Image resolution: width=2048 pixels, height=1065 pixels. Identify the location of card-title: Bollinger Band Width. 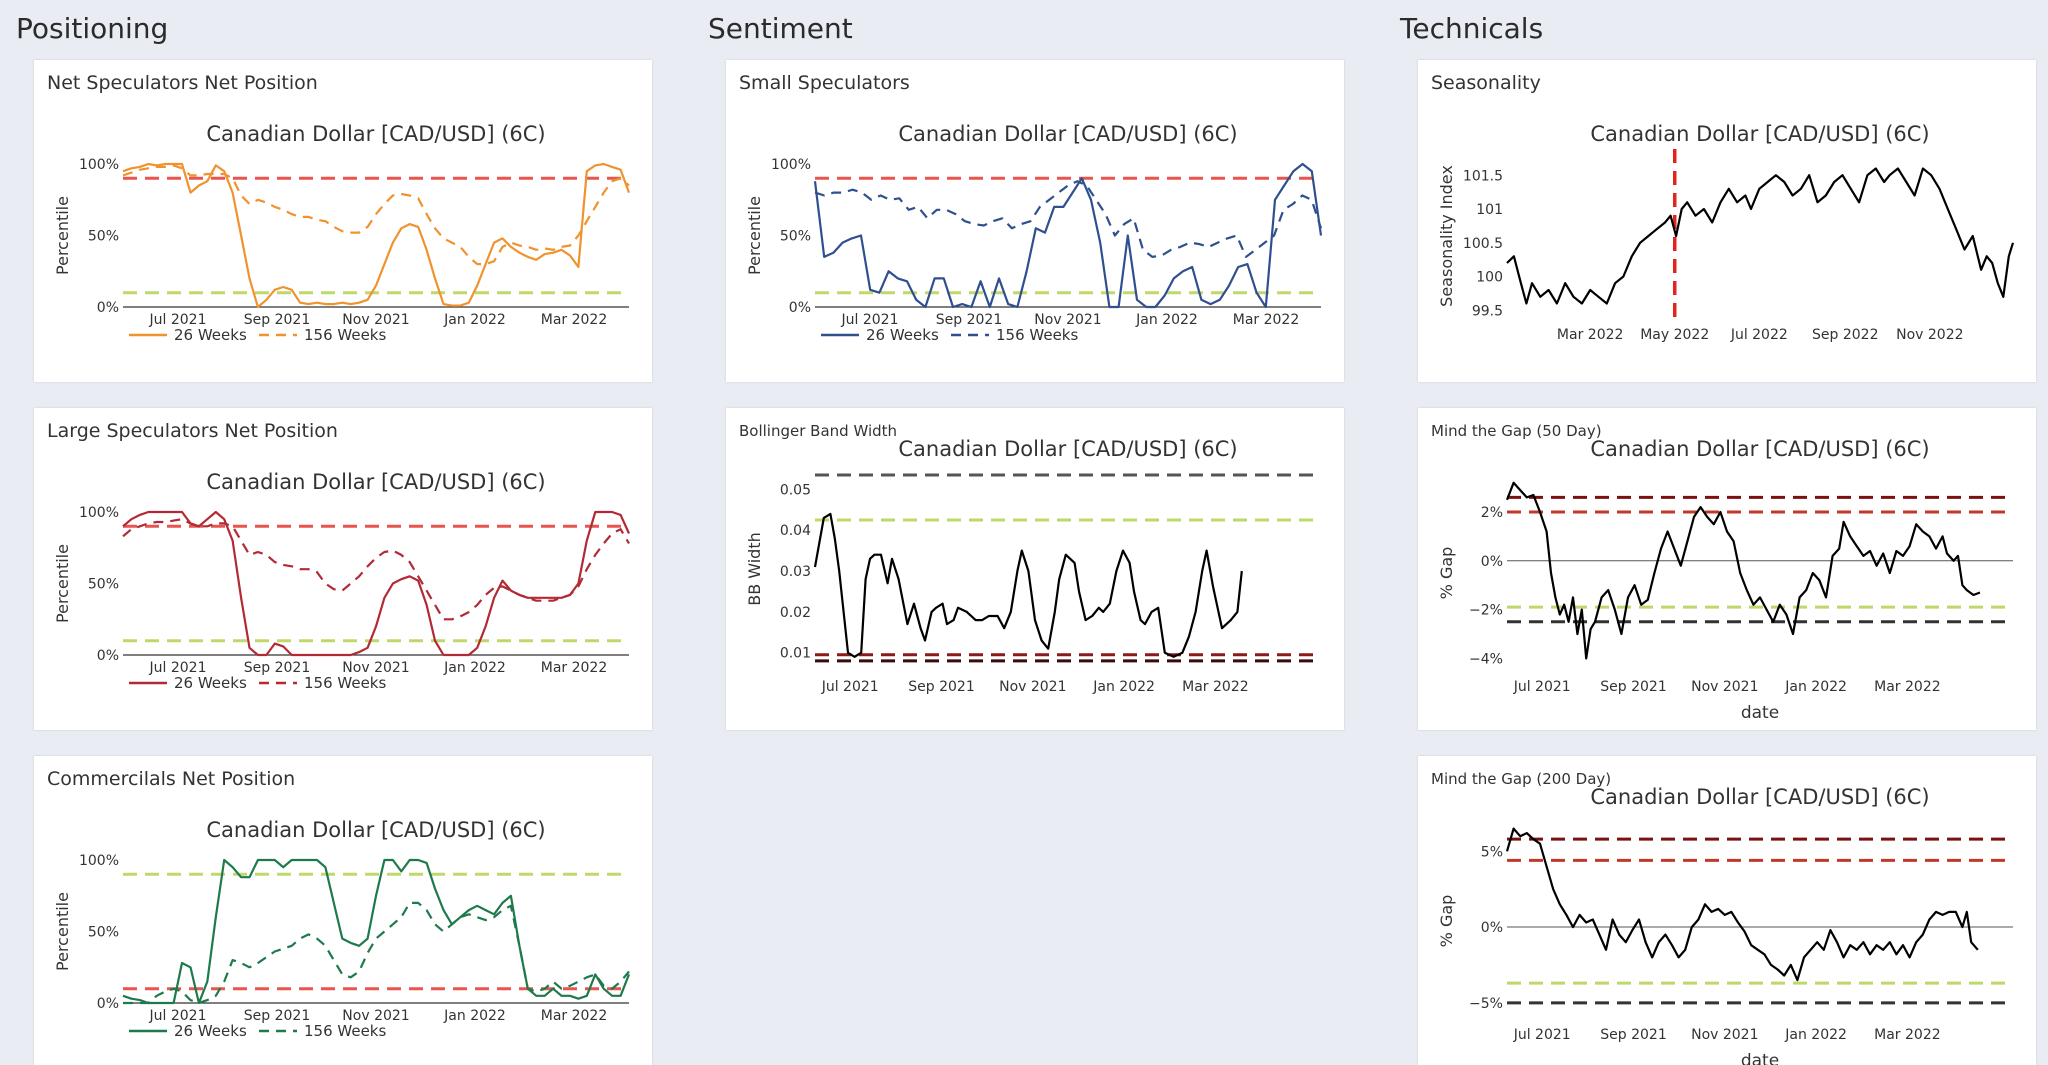
(818, 431).